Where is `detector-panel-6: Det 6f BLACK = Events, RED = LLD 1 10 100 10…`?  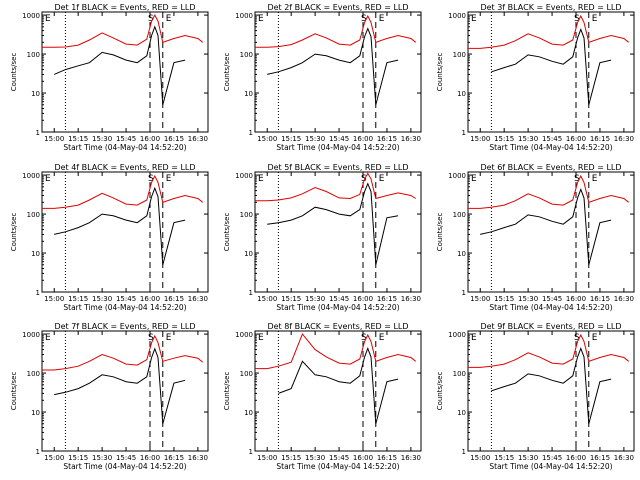
detector-panel-6: Det 6f BLACK = Events, RED = LLD 1 10 100 10… is located at coordinates (535, 237).